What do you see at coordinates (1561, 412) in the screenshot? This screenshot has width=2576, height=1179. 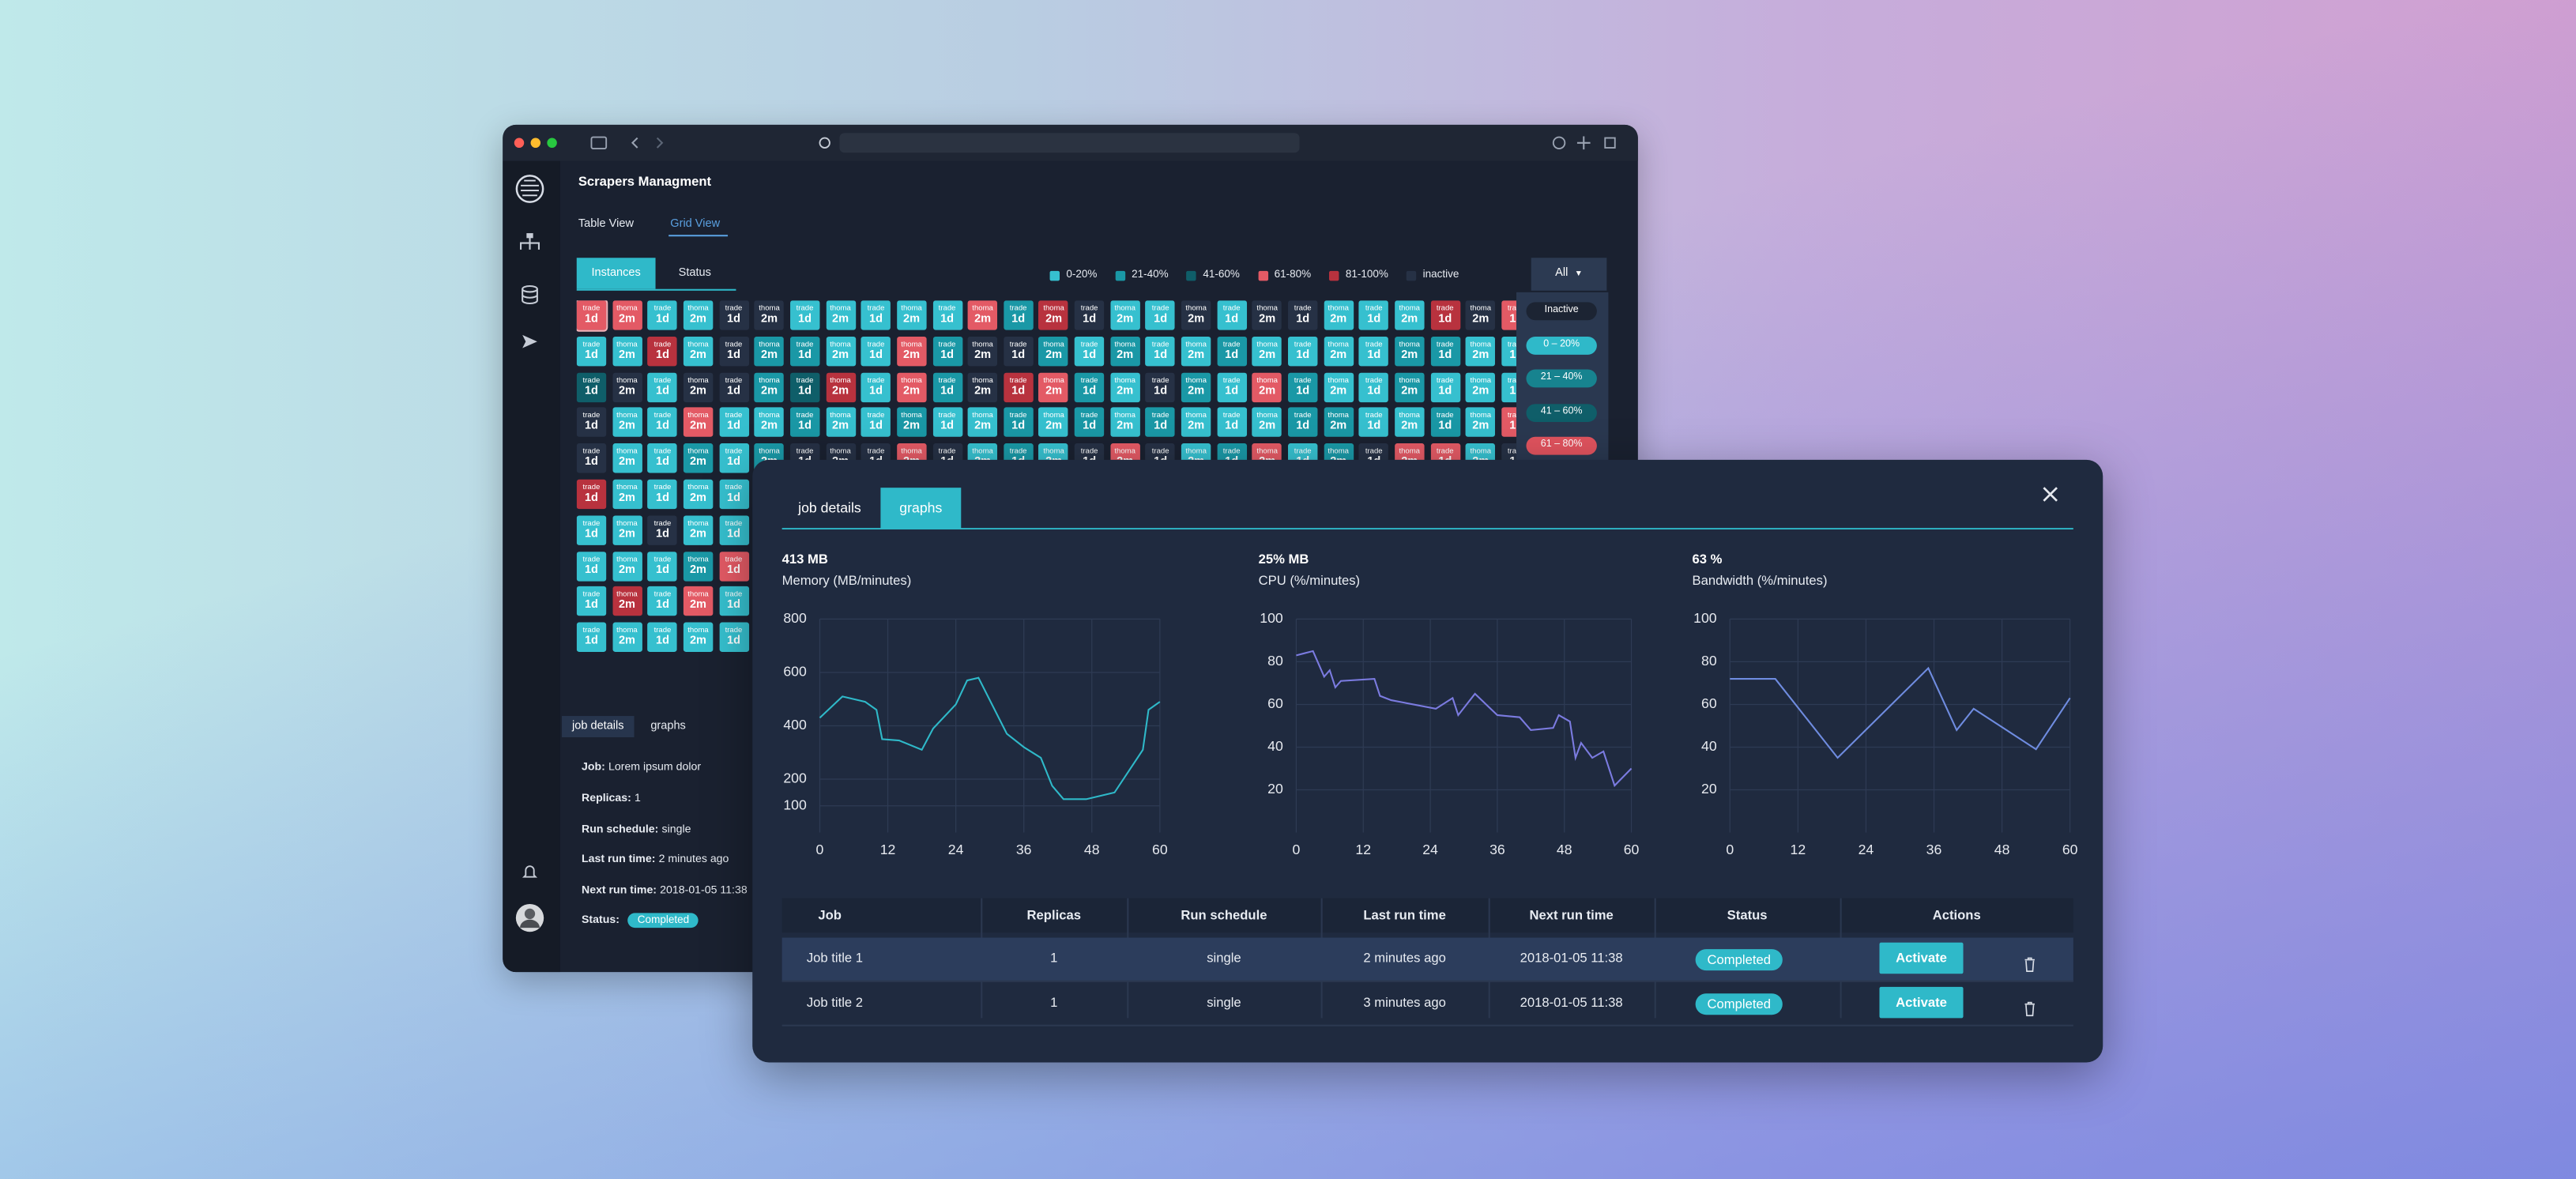 I see `filter-option: 41 – 60%` at bounding box center [1561, 412].